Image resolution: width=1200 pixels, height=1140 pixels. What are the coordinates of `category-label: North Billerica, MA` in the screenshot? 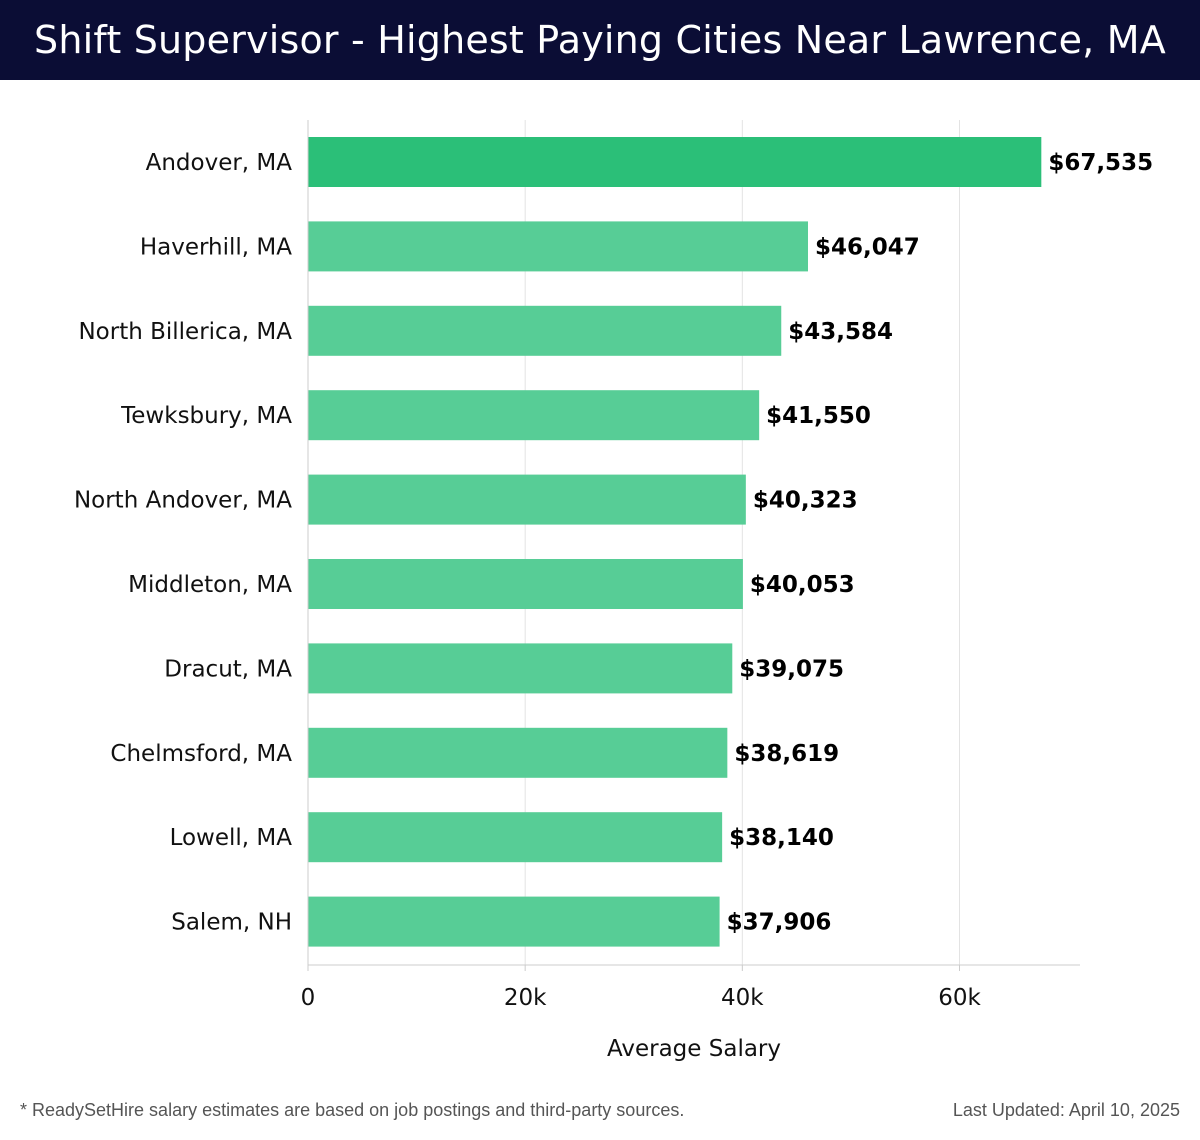 It's located at (185, 332).